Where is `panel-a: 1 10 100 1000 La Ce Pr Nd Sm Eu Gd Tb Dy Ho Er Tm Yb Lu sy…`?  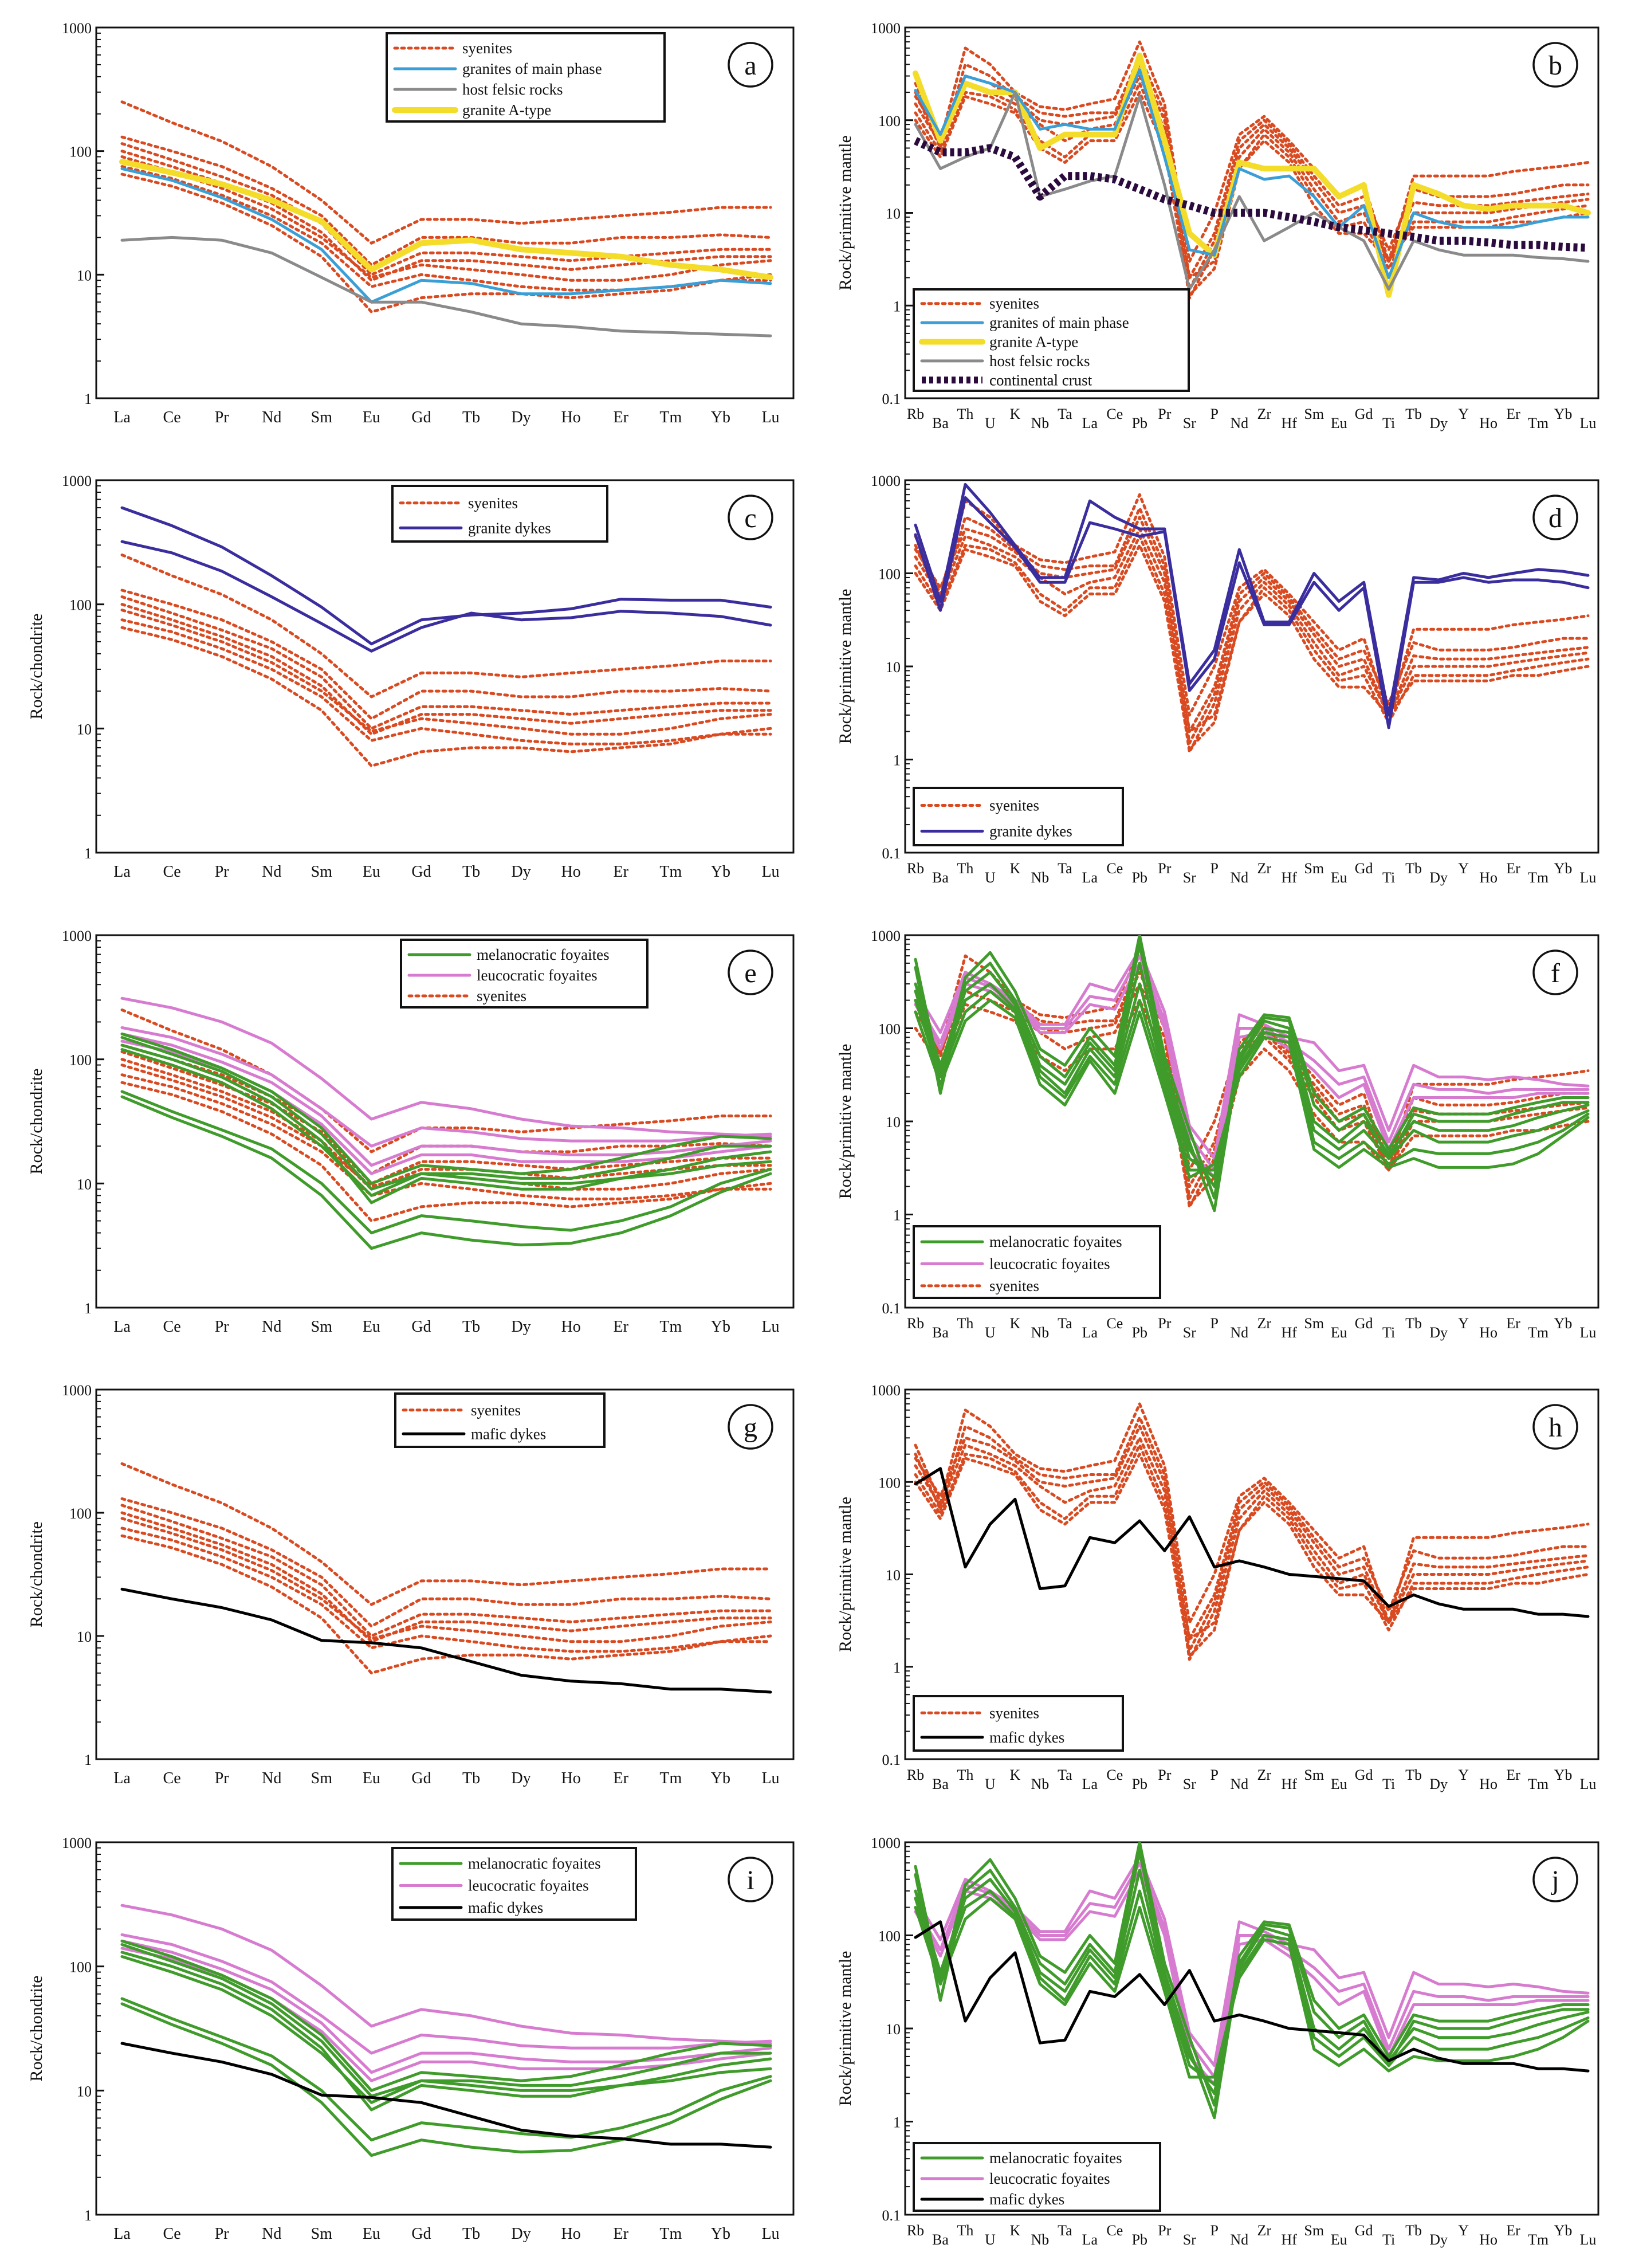 panel-a: 1 10 100 1000 La Ce Pr Nd Sm Eu Gd Tb Dy Ho Er Tm Yb Lu sy… is located at coordinates (428, 223).